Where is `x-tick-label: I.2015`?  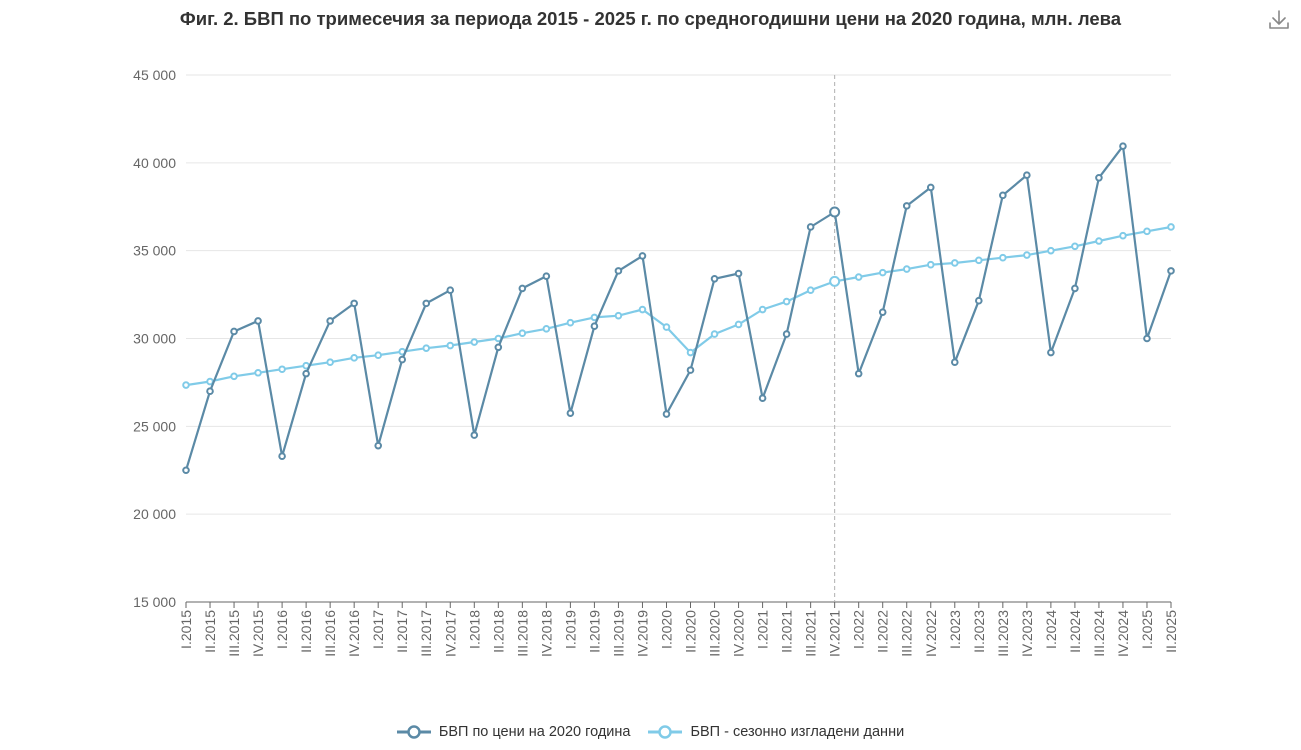 x-tick-label: I.2015 is located at coordinates (186, 629).